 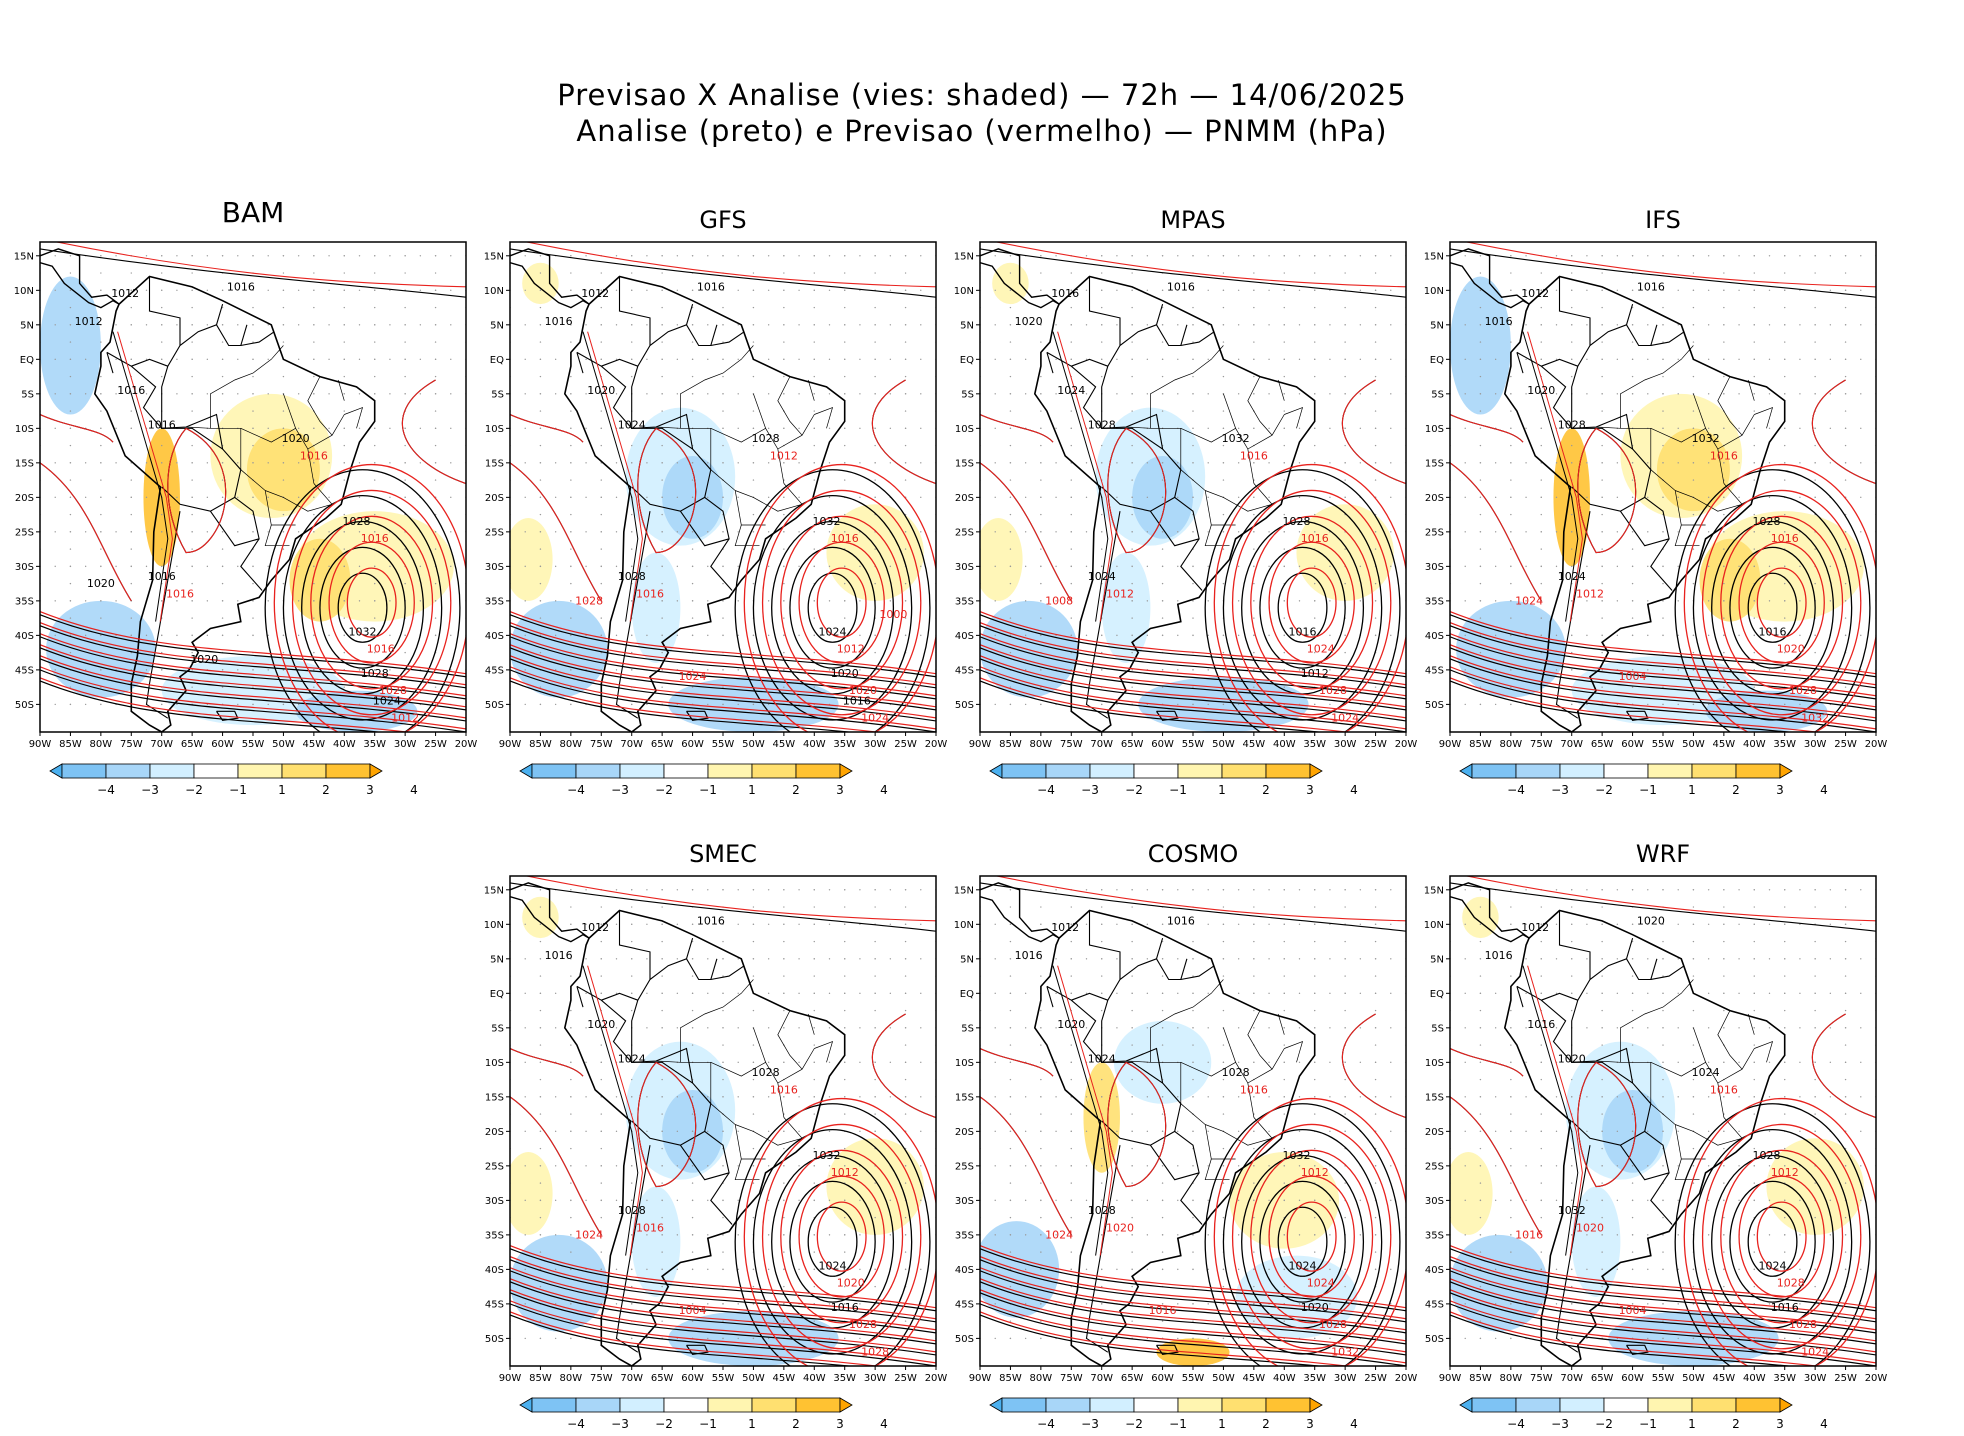 What do you see at coordinates (784, 744) in the screenshot?
I see `lon-tick-label: 45W` at bounding box center [784, 744].